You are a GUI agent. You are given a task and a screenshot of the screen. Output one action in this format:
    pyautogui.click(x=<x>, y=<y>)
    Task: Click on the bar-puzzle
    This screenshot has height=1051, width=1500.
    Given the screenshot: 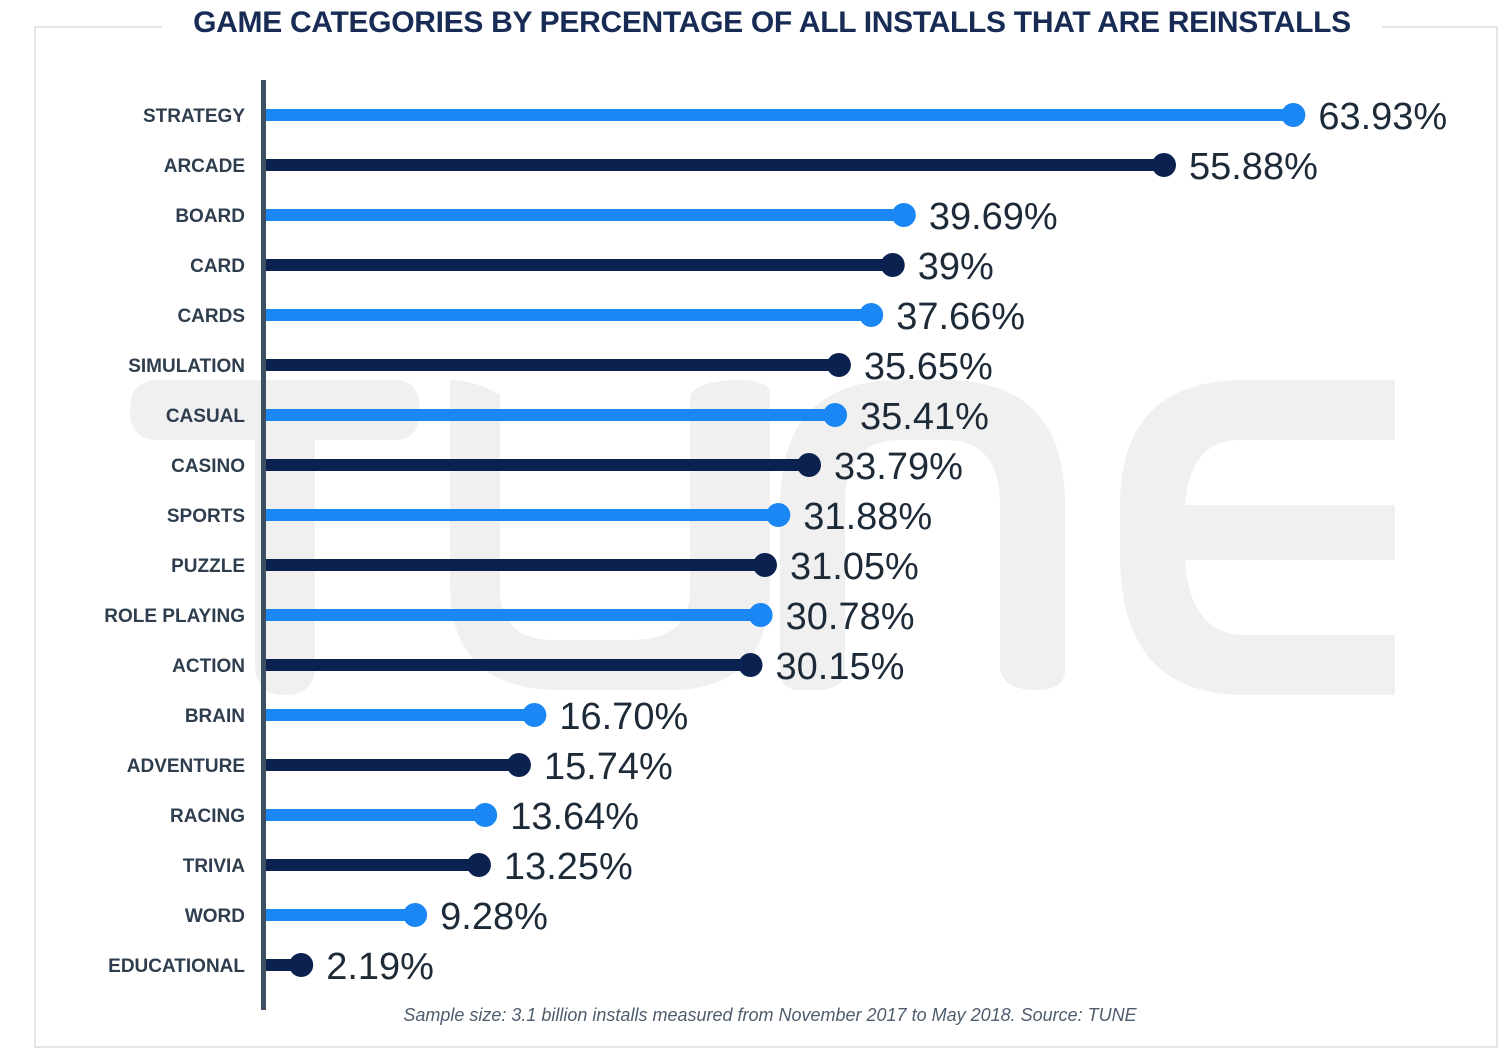 What is the action you would take?
    pyautogui.click(x=515, y=565)
    